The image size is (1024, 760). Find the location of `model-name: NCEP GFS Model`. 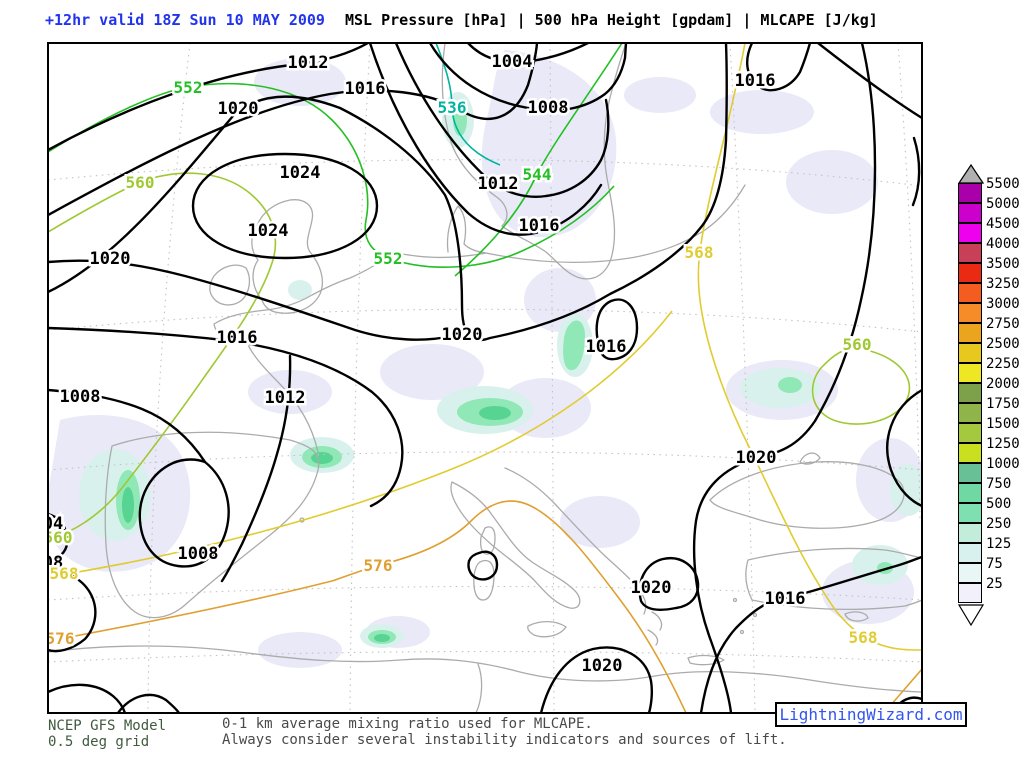

model-name: NCEP GFS Model is located at coordinates (107, 726).